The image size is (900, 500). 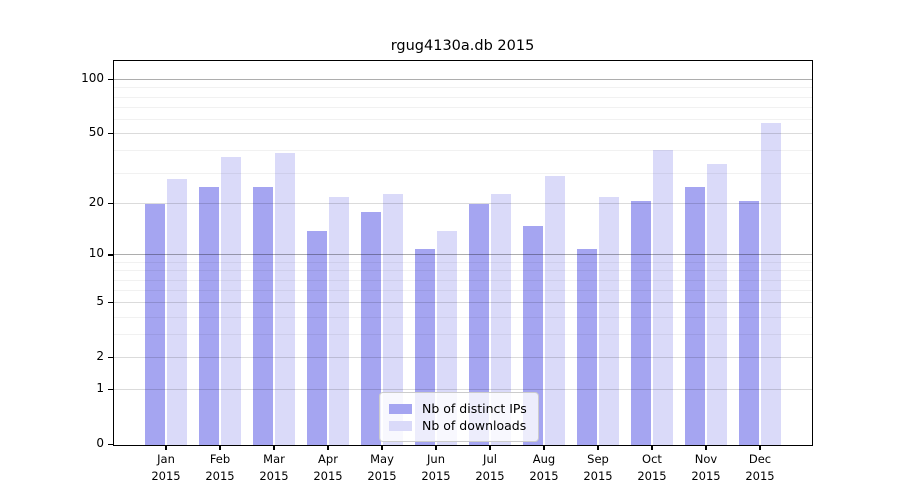 What do you see at coordinates (230, 301) in the screenshot?
I see `bar-downloads-feb` at bounding box center [230, 301].